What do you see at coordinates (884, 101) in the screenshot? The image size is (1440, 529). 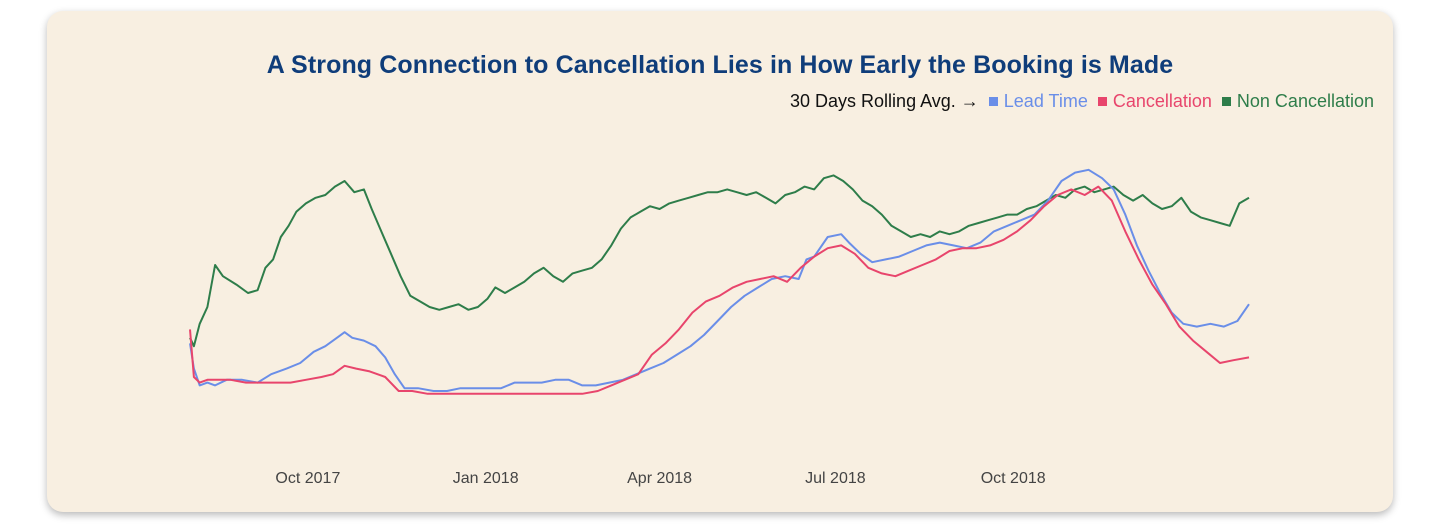 I see `legend-prefix: 30 Days Rolling Avg. →` at bounding box center [884, 101].